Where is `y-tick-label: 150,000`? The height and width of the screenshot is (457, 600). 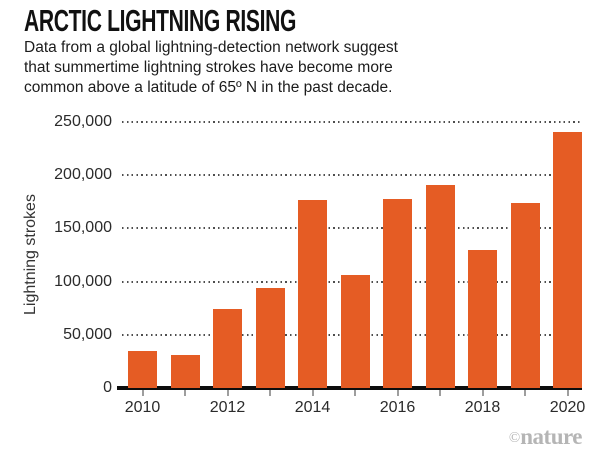 y-tick-label: 150,000 is located at coordinates (83, 228).